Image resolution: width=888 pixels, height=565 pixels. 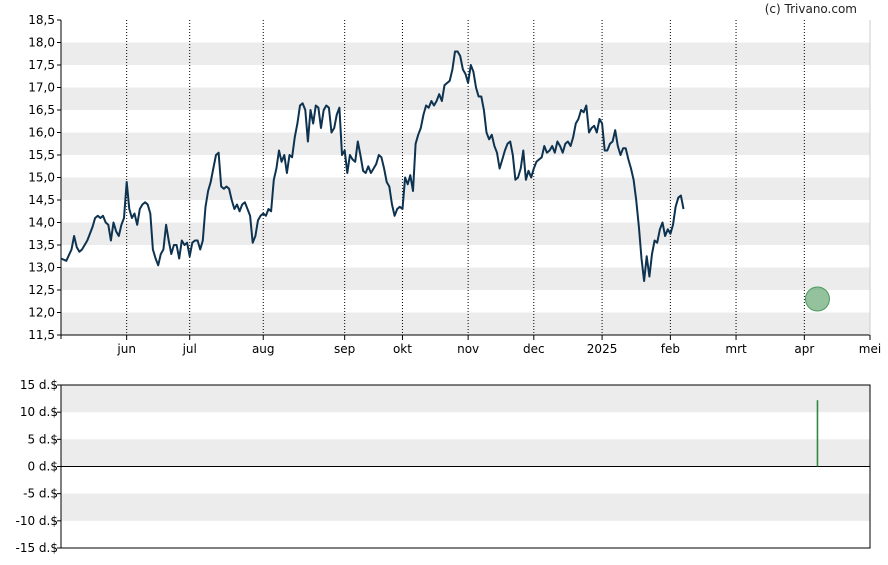 I want to click on y-tick-label: 13,5, so click(x=41, y=245).